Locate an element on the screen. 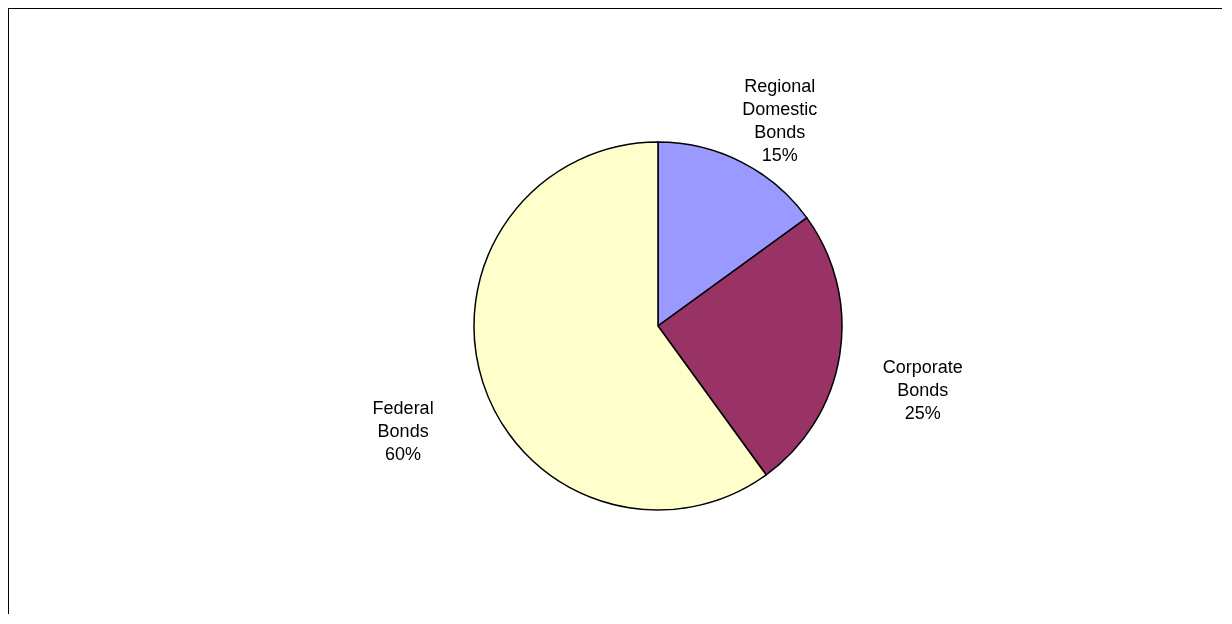 This screenshot has width=1232, height=624. data-label: 15% is located at coordinates (779, 155).